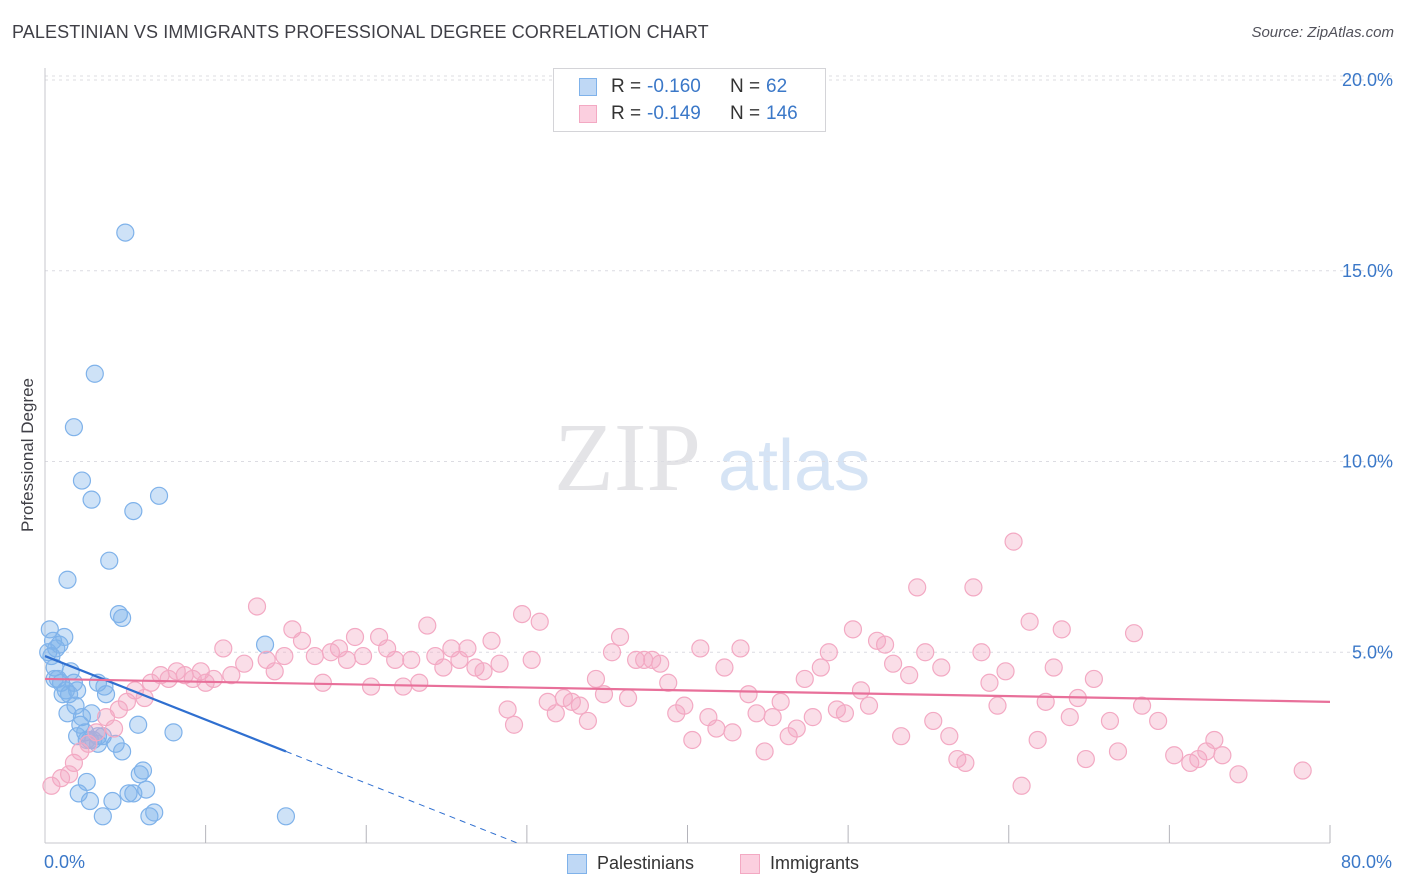 The width and height of the screenshot is (1406, 892). I want to click on immigrants-trendline, so click(687, 690).